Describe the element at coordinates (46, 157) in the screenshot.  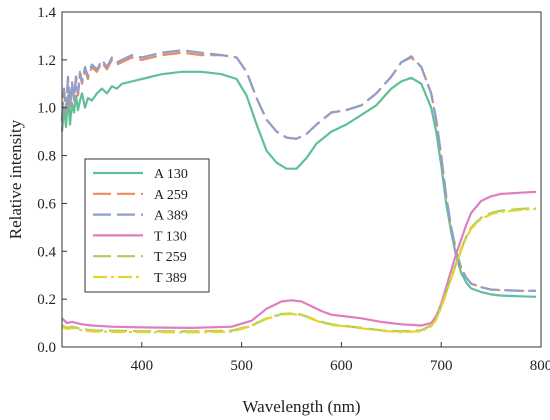
I see `y-tick-label: 0.8` at that location.